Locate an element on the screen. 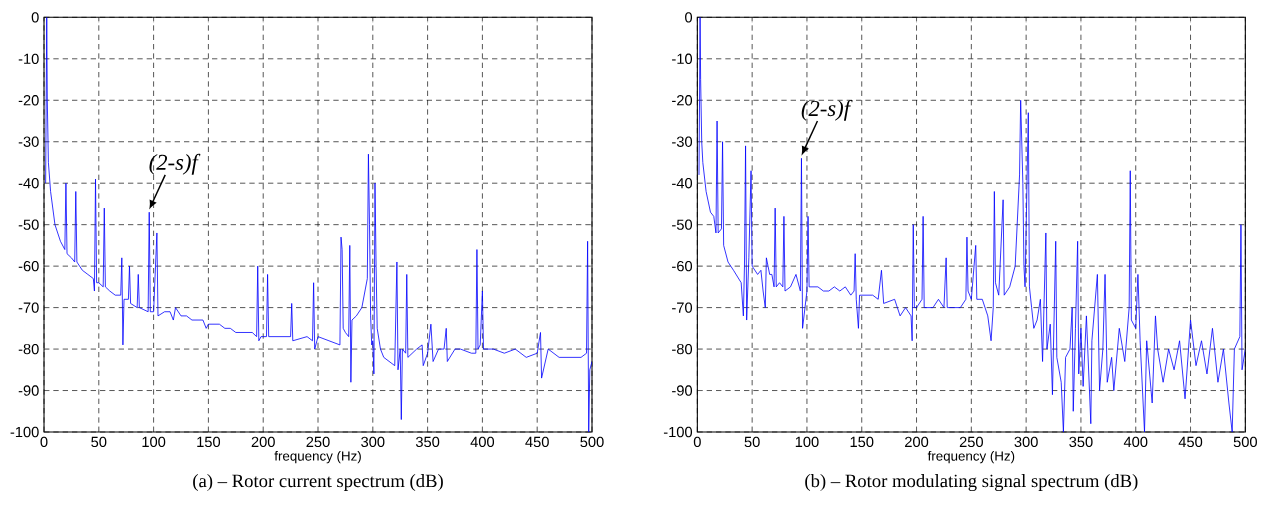 This screenshot has width=1274, height=512. text: (a) – Rotor current spectrum (dB) is located at coordinates (318, 482).